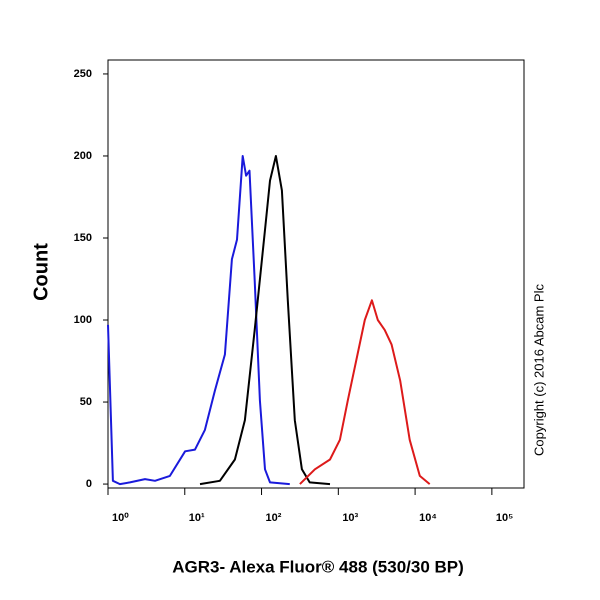 Image resolution: width=600 pixels, height=600 pixels. What do you see at coordinates (350, 518) in the screenshot?
I see `x-tick-label: 10³` at bounding box center [350, 518].